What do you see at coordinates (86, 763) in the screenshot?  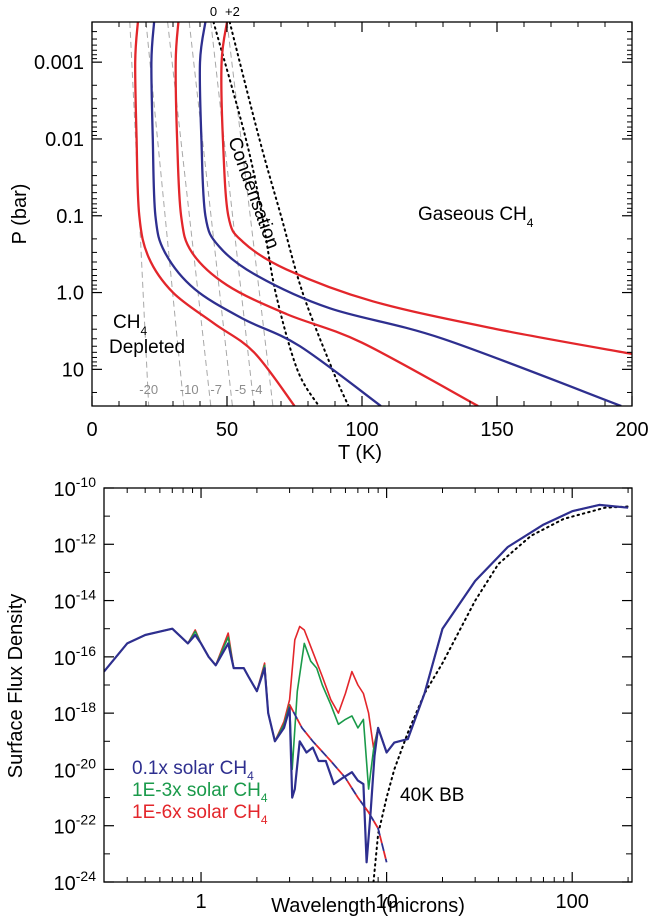 I see `tick-exponent: -20` at bounding box center [86, 763].